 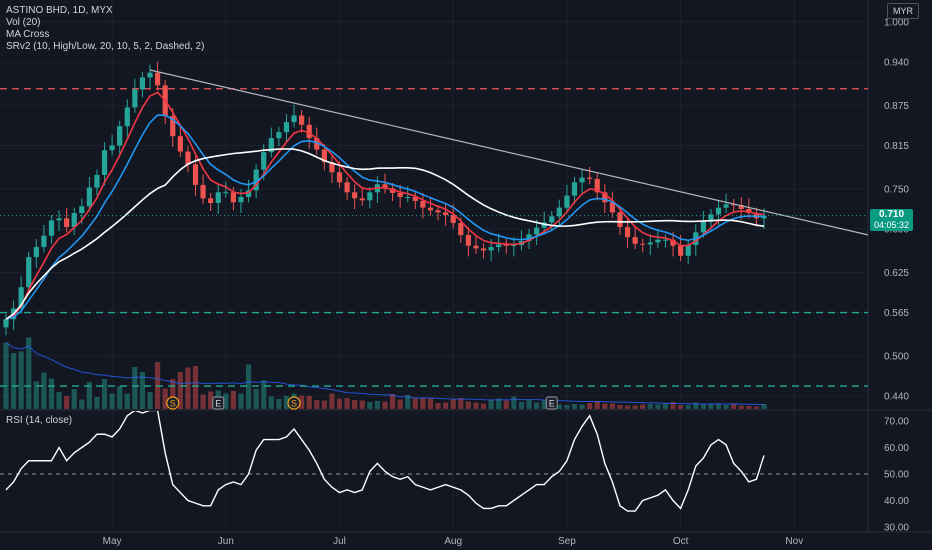 I want to click on indicator-ma-cross: MA Cross, so click(x=28, y=34).